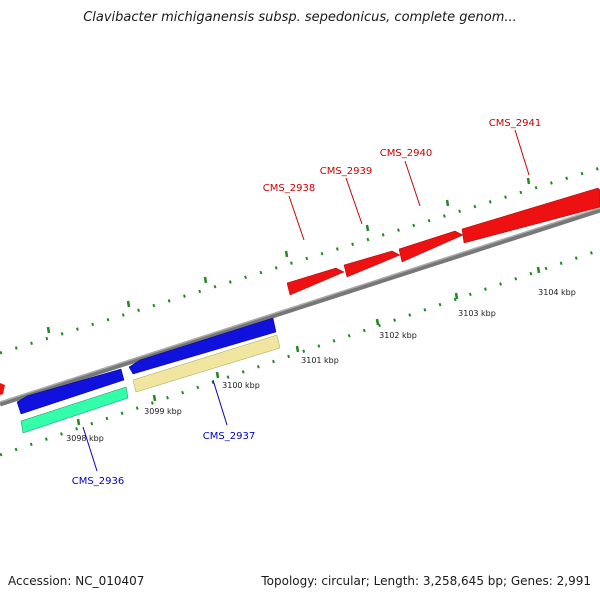  I want to click on tick-label: 3100 kbp, so click(241, 385).